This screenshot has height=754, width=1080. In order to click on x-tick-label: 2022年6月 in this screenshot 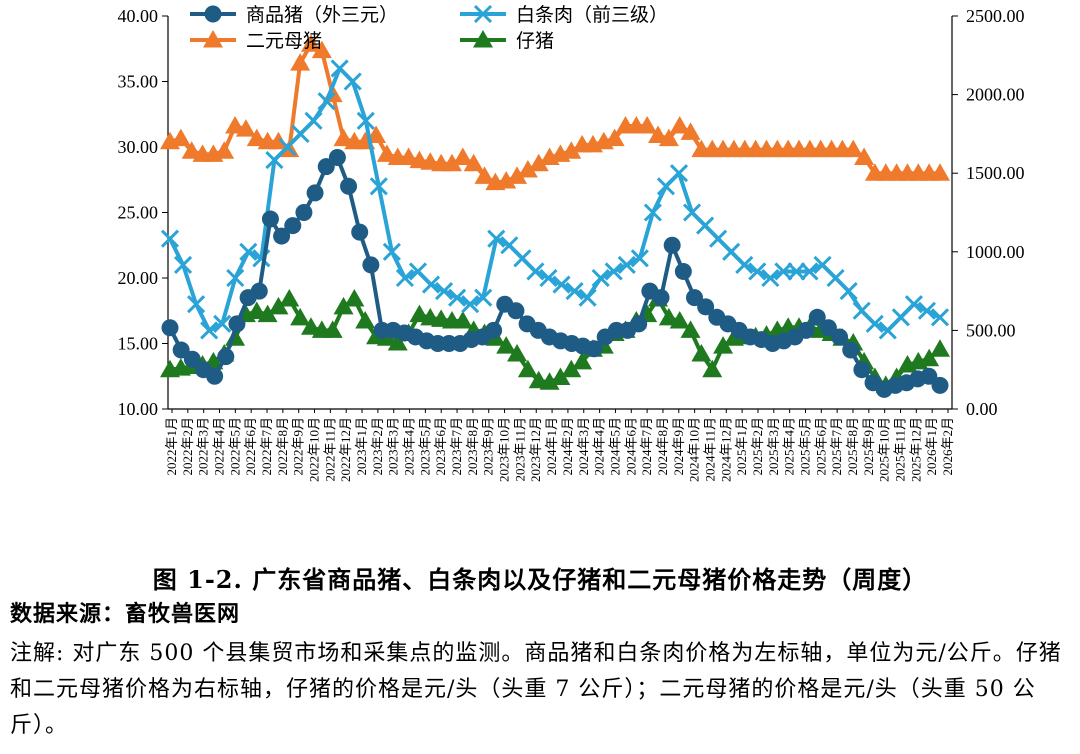, I will do `click(250, 446)`.